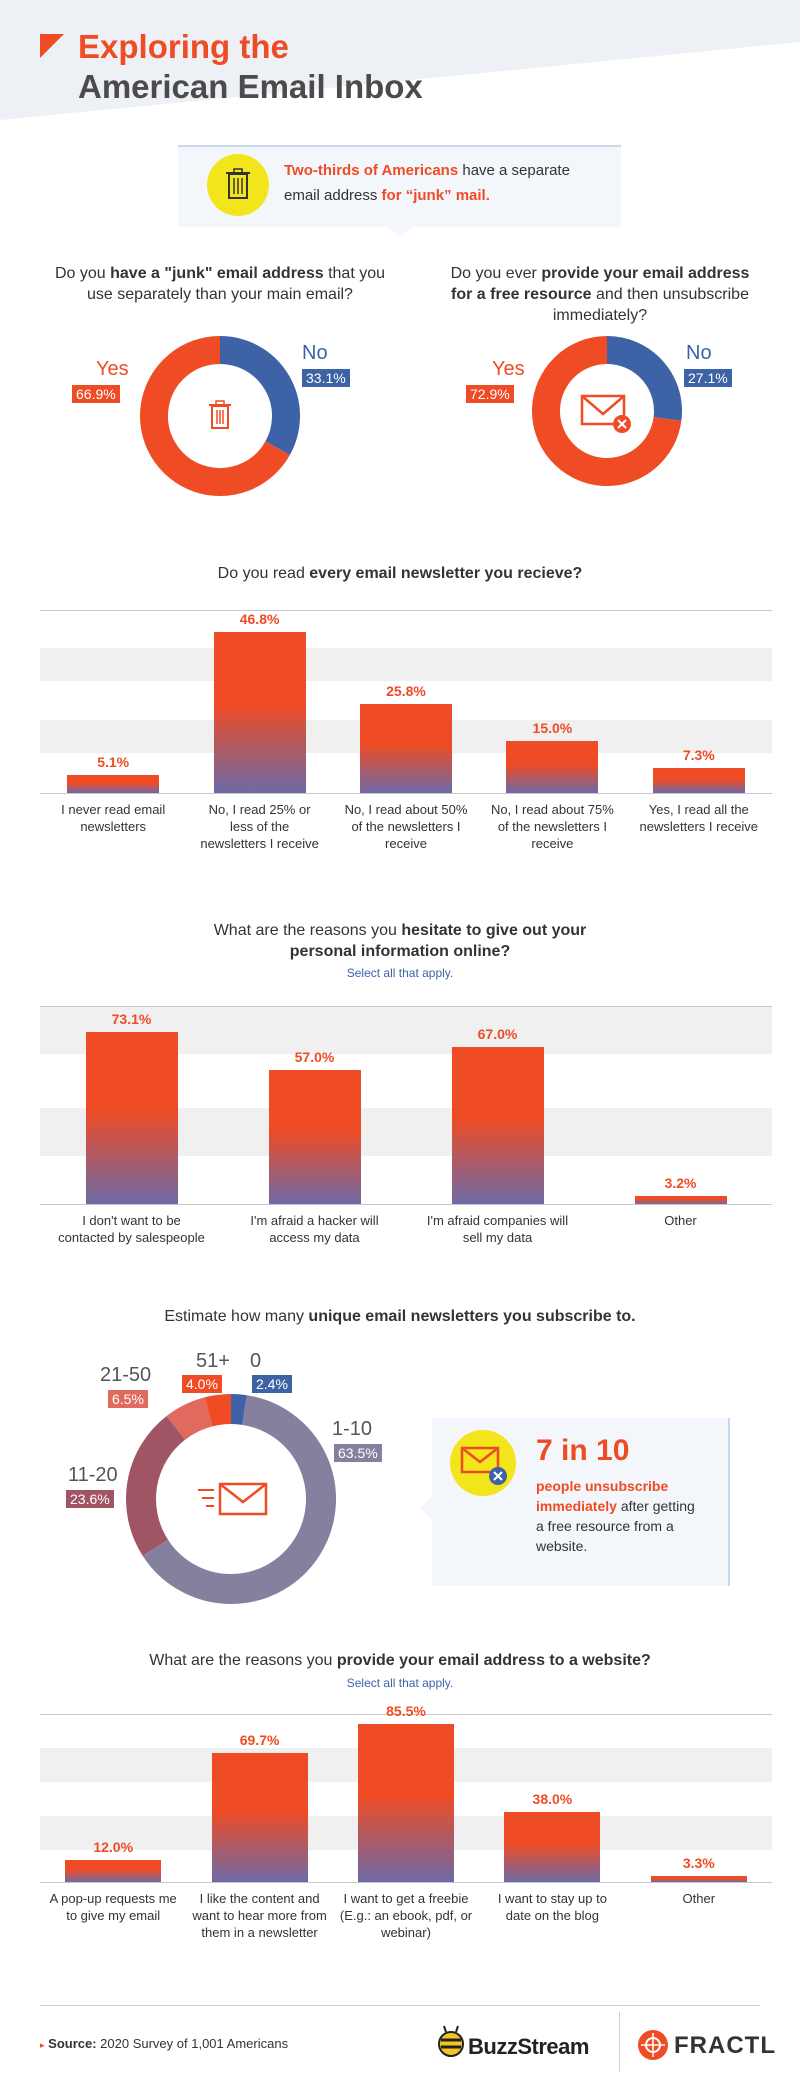 The height and width of the screenshot is (2087, 800). Describe the element at coordinates (128, 1399) in the screenshot. I see `d5-value-21-50: 6.5%` at that location.